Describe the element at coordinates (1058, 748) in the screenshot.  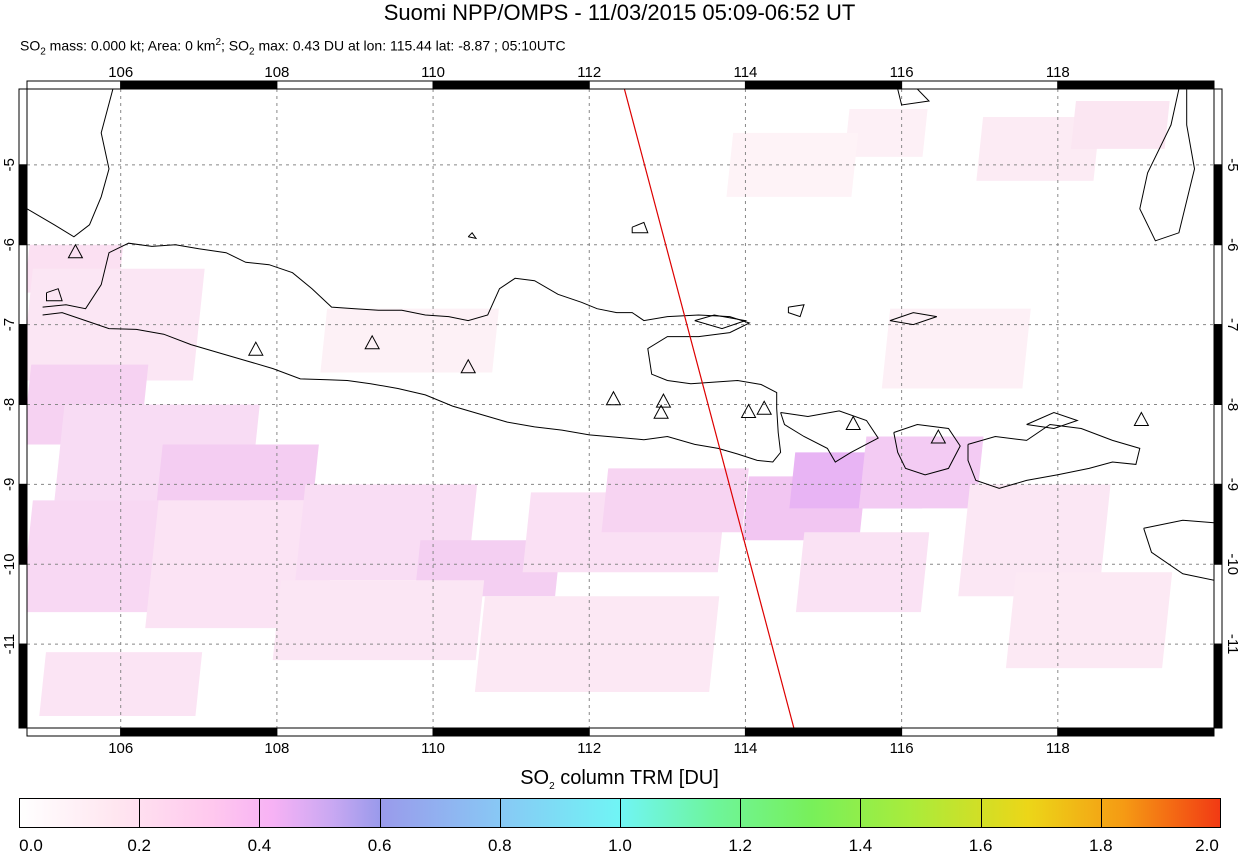
I see `lon-tick-label-bottom: 118` at that location.